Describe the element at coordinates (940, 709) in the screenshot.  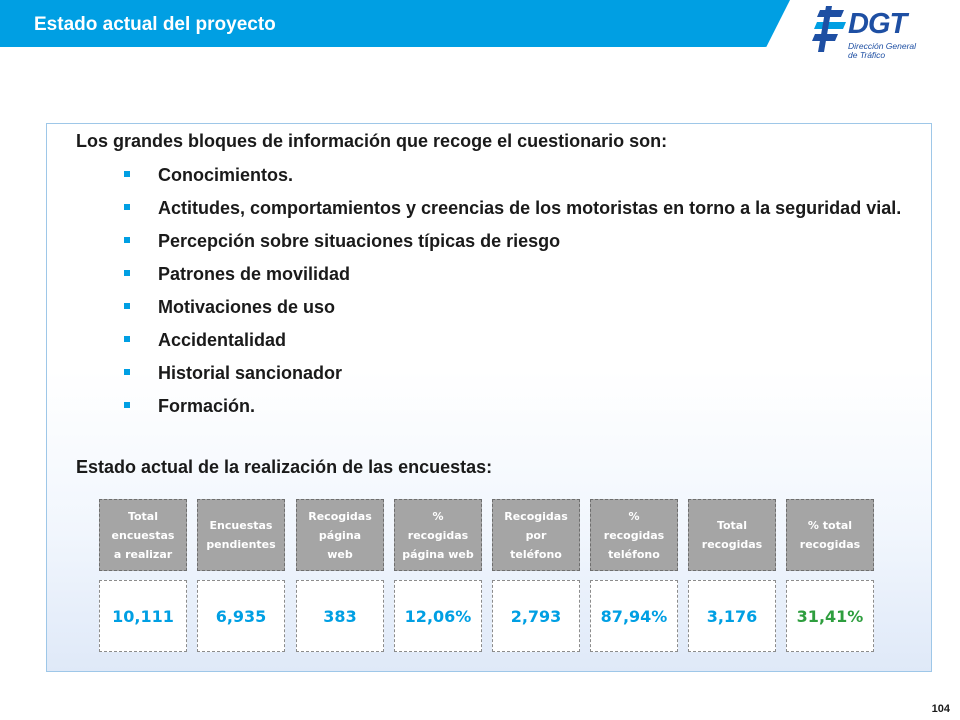
I see `page-number: 104` at that location.